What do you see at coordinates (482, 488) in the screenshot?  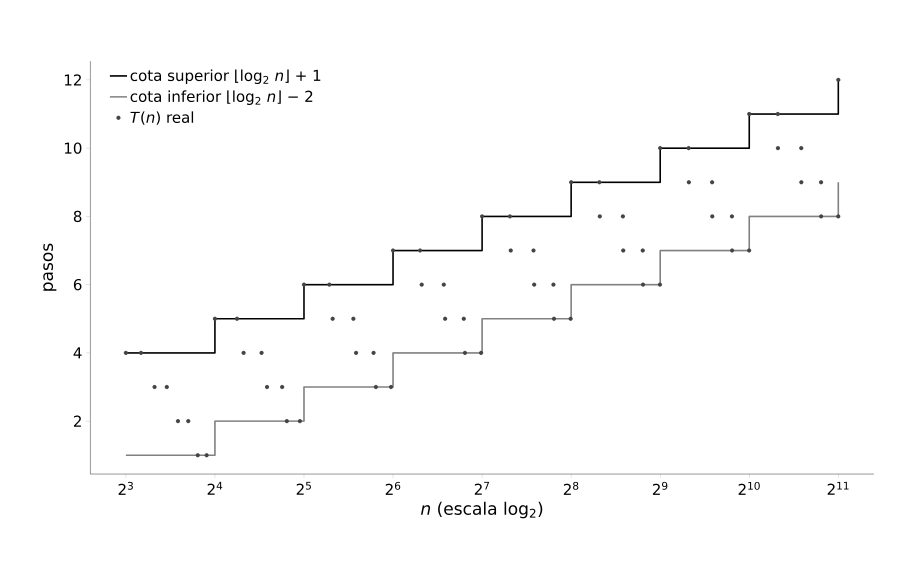 I see `x-tick-label: 2$^{7}$` at bounding box center [482, 488].